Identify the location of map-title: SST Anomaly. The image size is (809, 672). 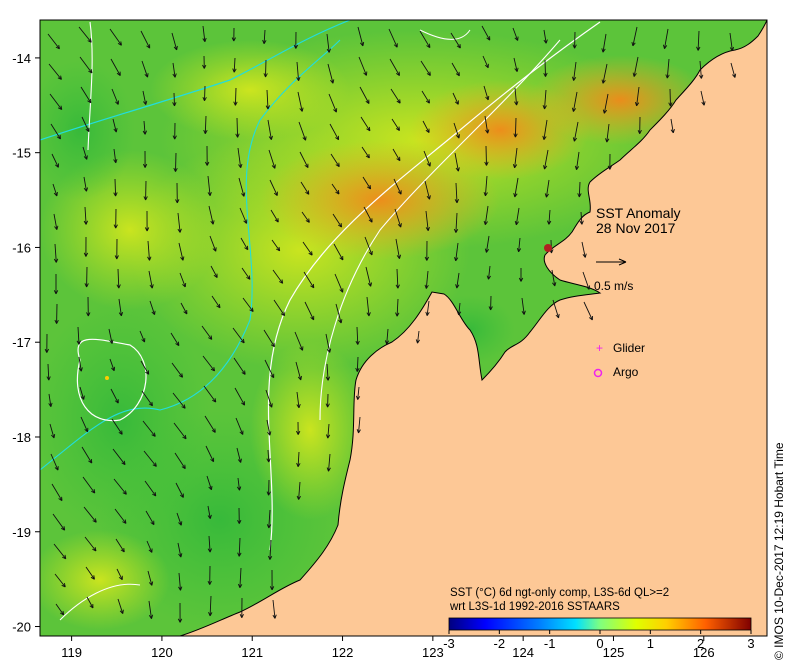
(638, 213).